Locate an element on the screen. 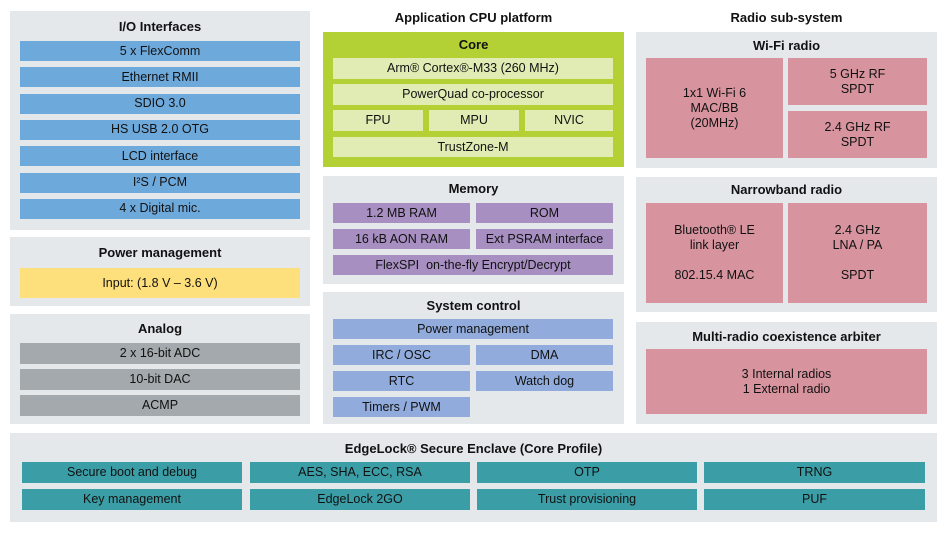 This screenshot has width=950, height=540. power-input: Input: (1.8 V – 3.6 V) is located at coordinates (160, 283).